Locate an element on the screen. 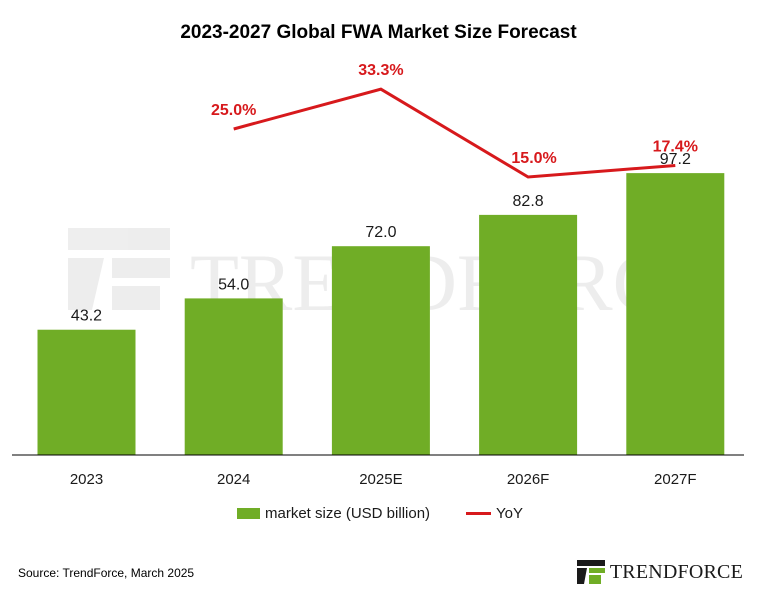 Image resolution: width=757 pixels, height=600 pixels. logo-text: TRENDFORCE is located at coordinates (676, 571).